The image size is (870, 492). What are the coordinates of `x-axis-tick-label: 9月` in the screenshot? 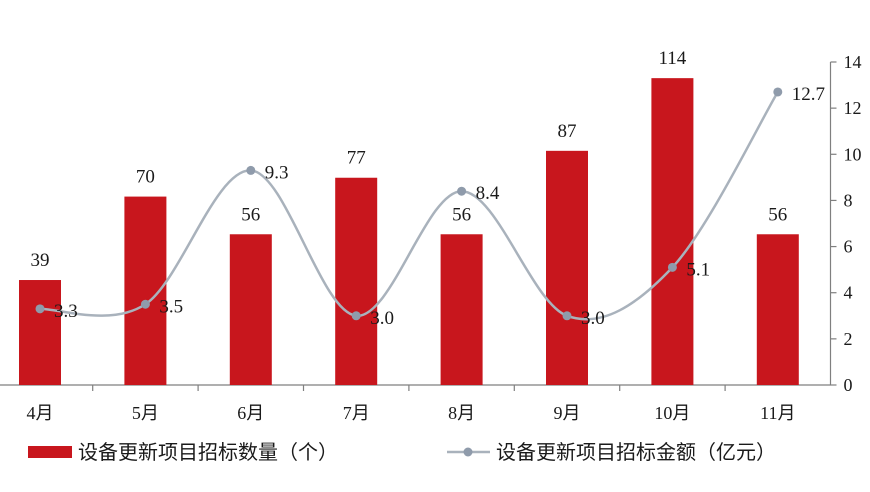 It's located at (567, 413).